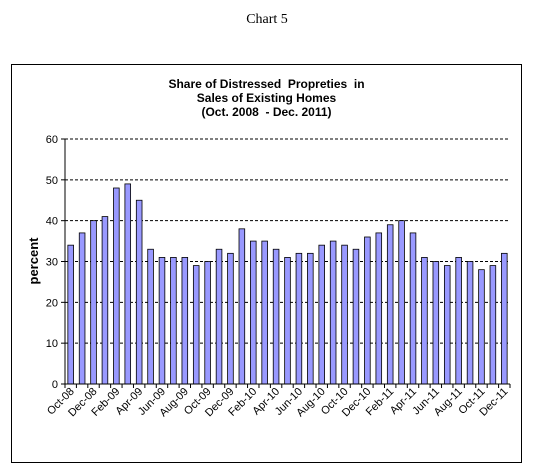  I want to click on chart-title-line-3: (Oct. 2008 - Dec. 2011), so click(266, 112).